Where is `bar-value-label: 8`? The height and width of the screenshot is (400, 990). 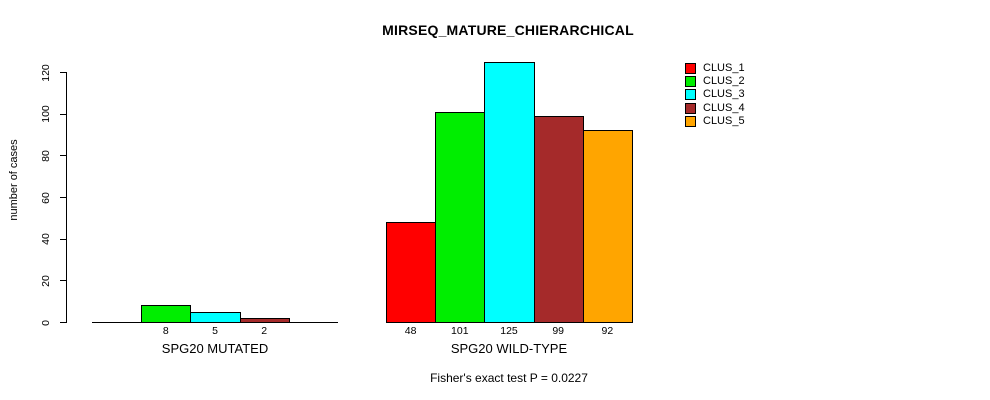 bar-value-label: 8 is located at coordinates (165, 331).